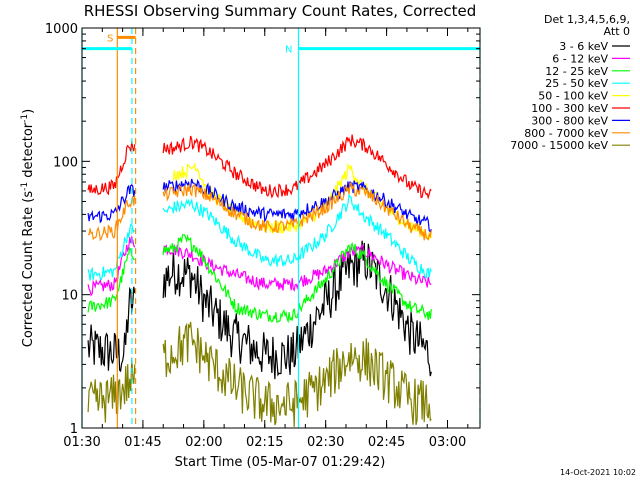 The image size is (640, 480). What do you see at coordinates (259, 374) in the screenshot?
I see `series-line-7000-15000-kev` at bounding box center [259, 374].